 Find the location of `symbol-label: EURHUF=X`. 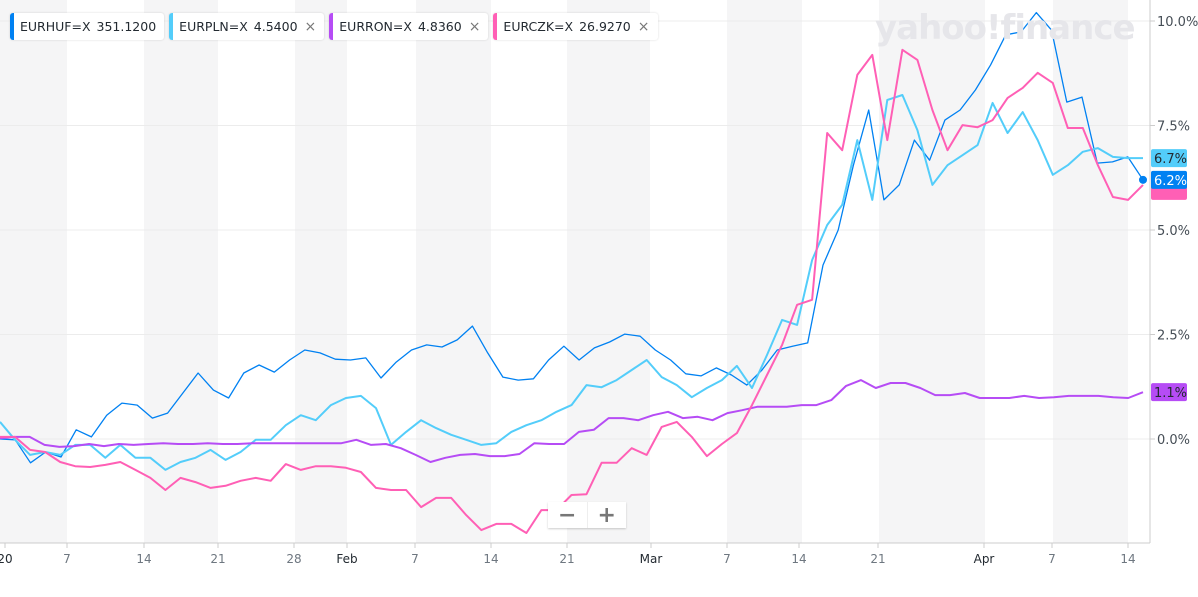

symbol-label: EURHUF=X is located at coordinates (55, 26).